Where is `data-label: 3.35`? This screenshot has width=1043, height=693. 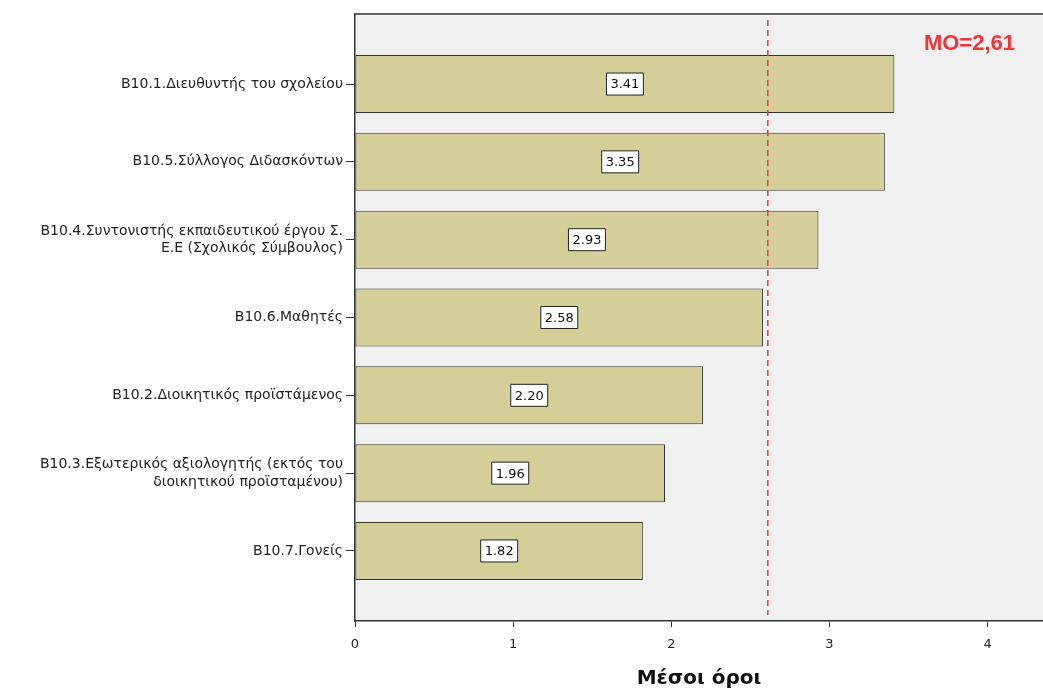
data-label: 3.35 is located at coordinates (620, 162).